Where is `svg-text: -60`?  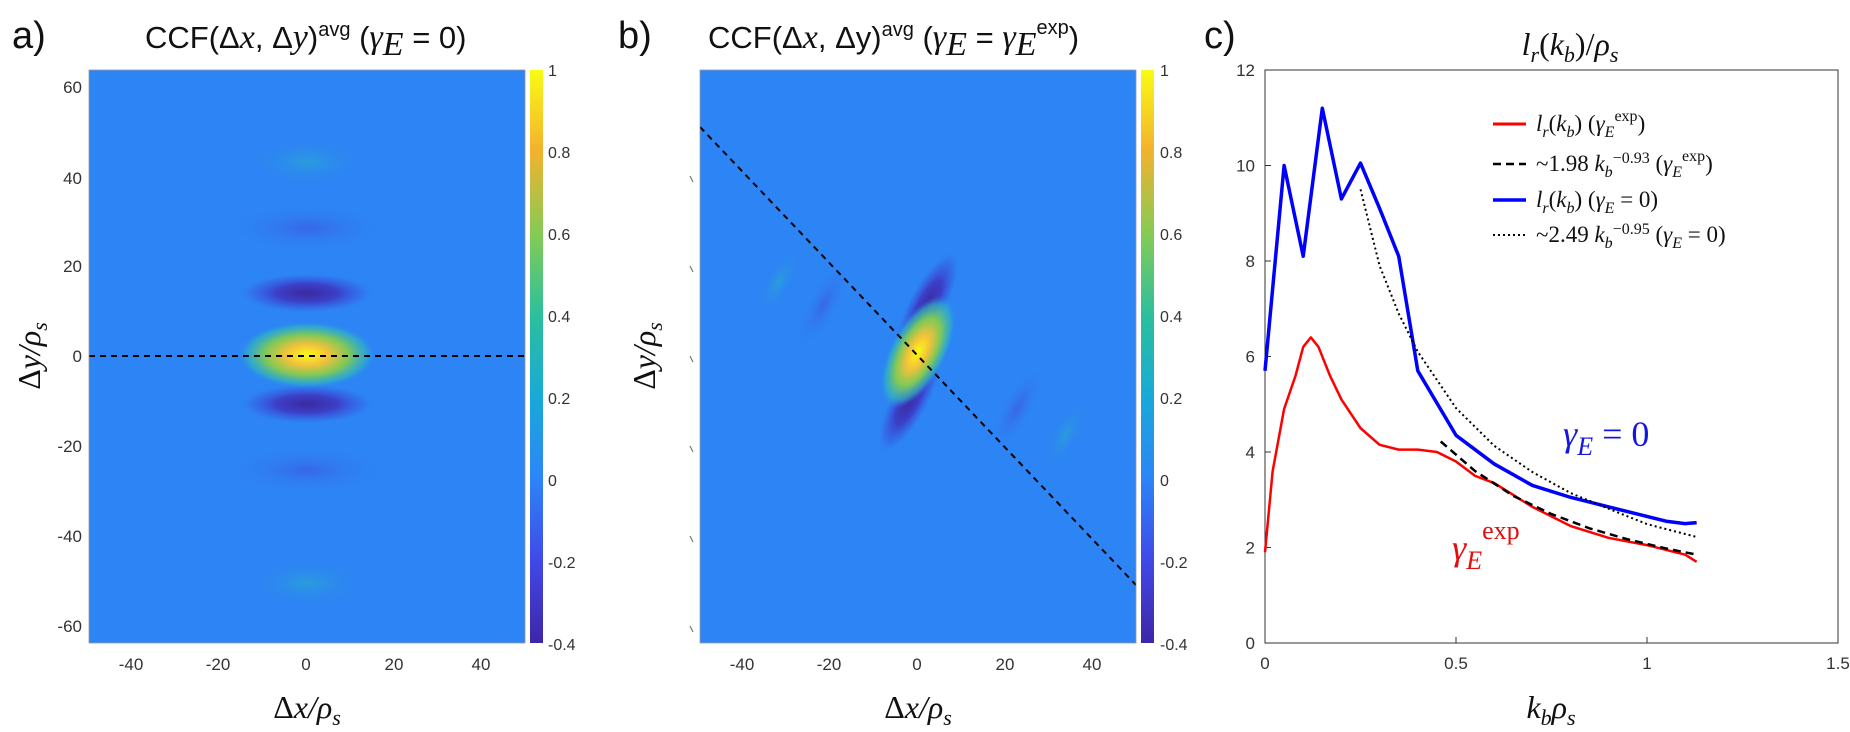 svg-text: -60 is located at coordinates (69, 626).